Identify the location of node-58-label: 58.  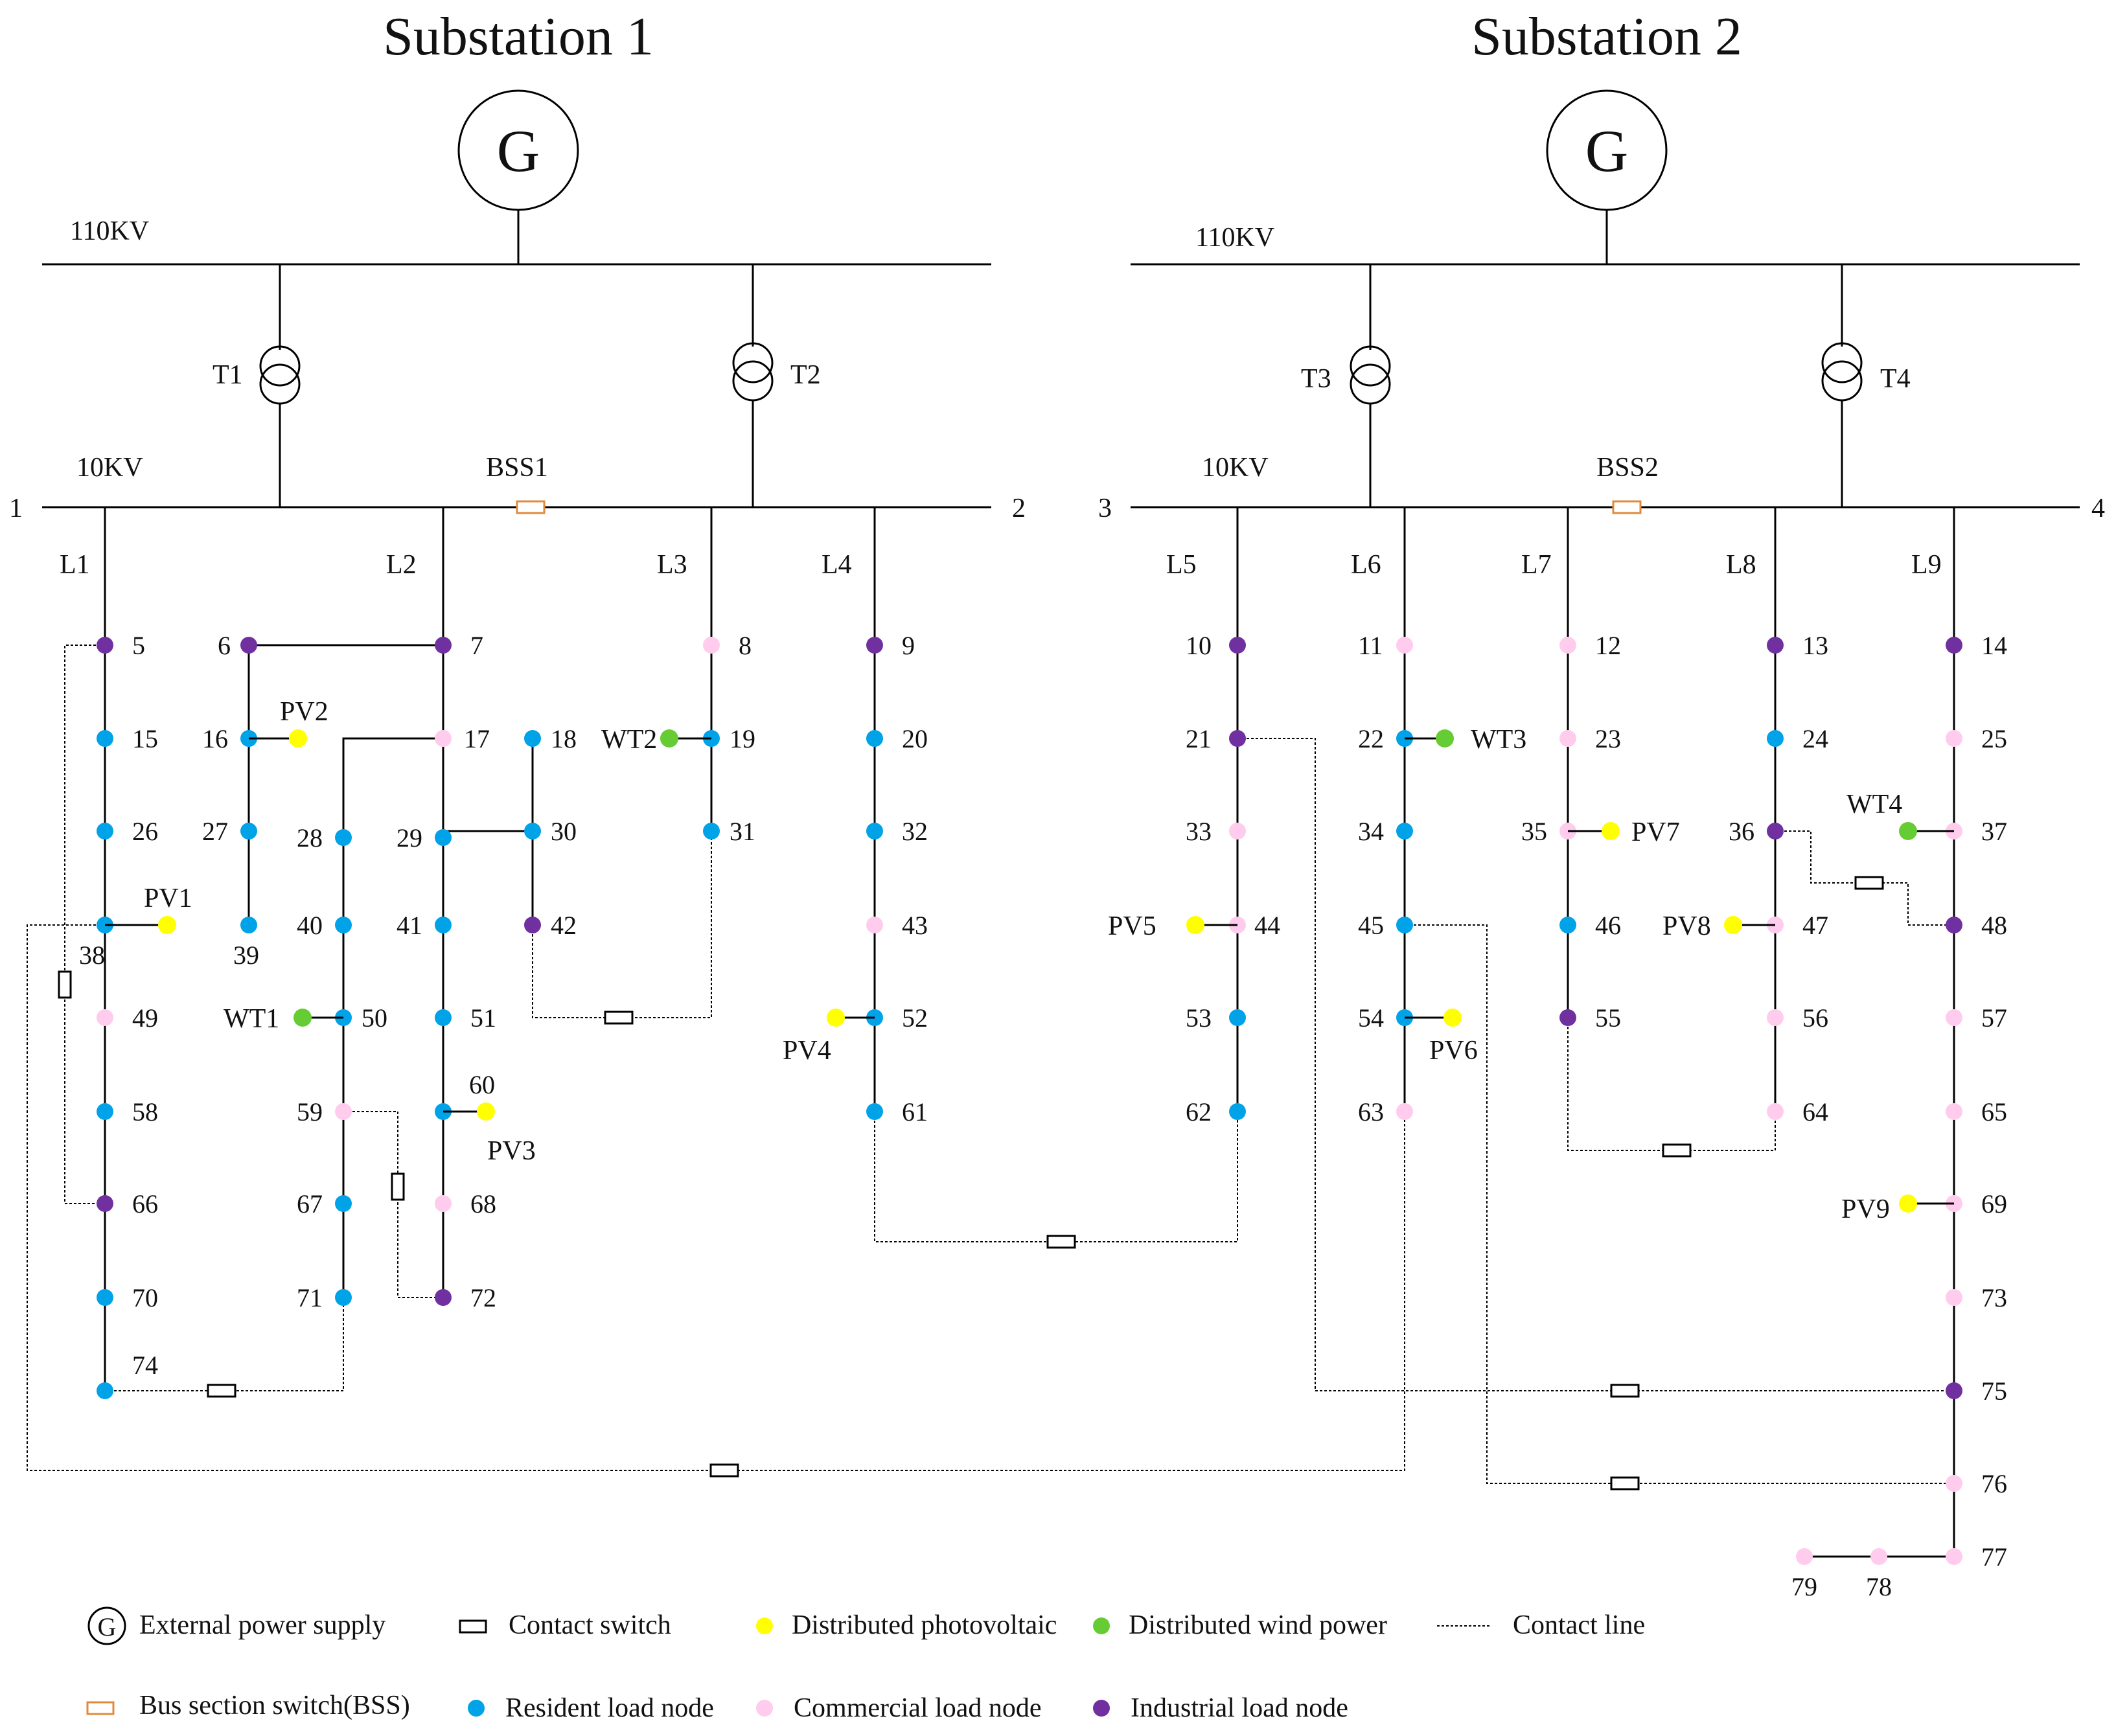
(145, 1111).